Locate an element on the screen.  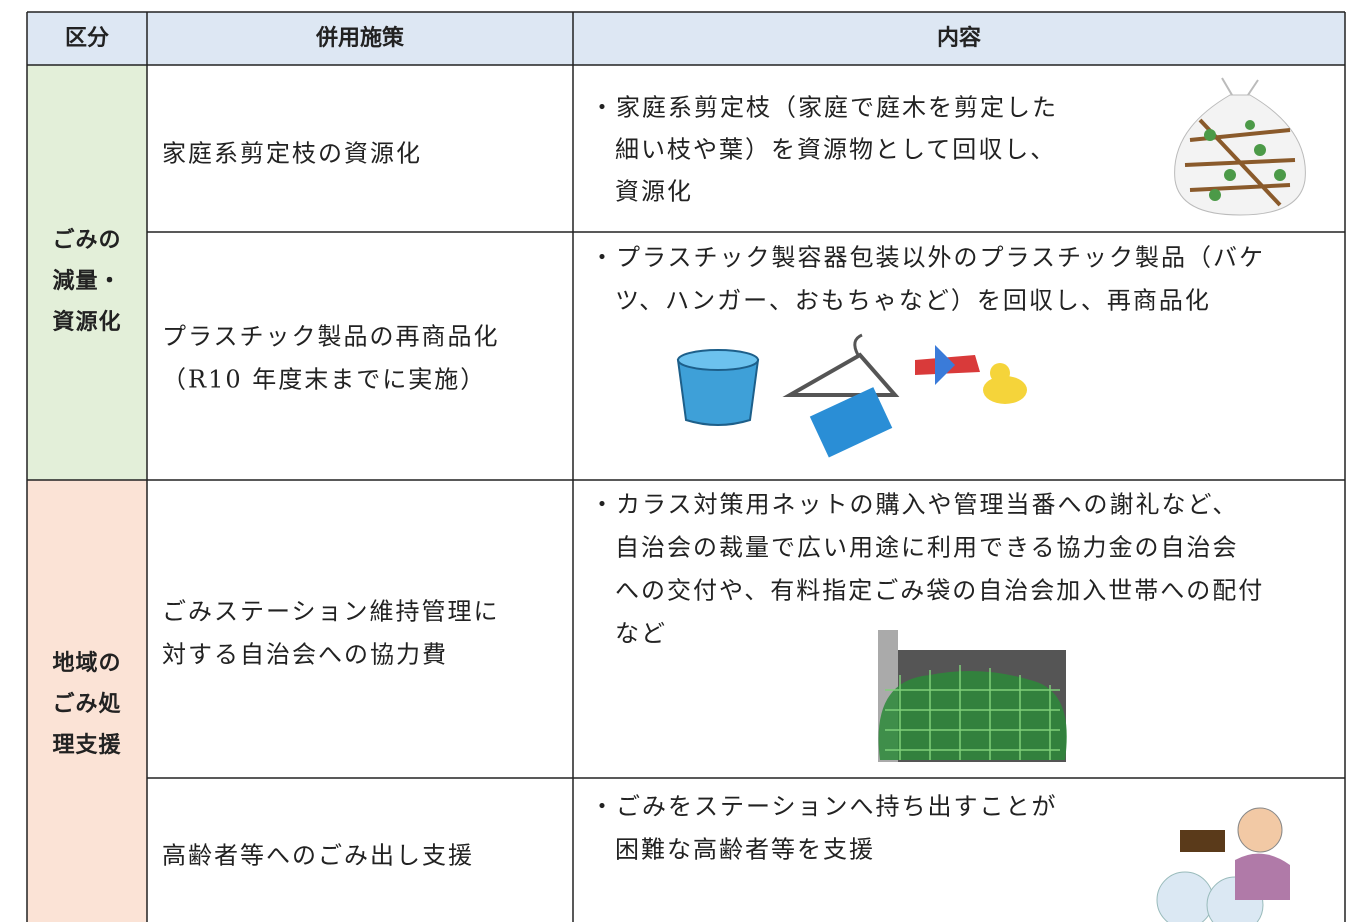
header-bg is located at coordinates (686, 38).